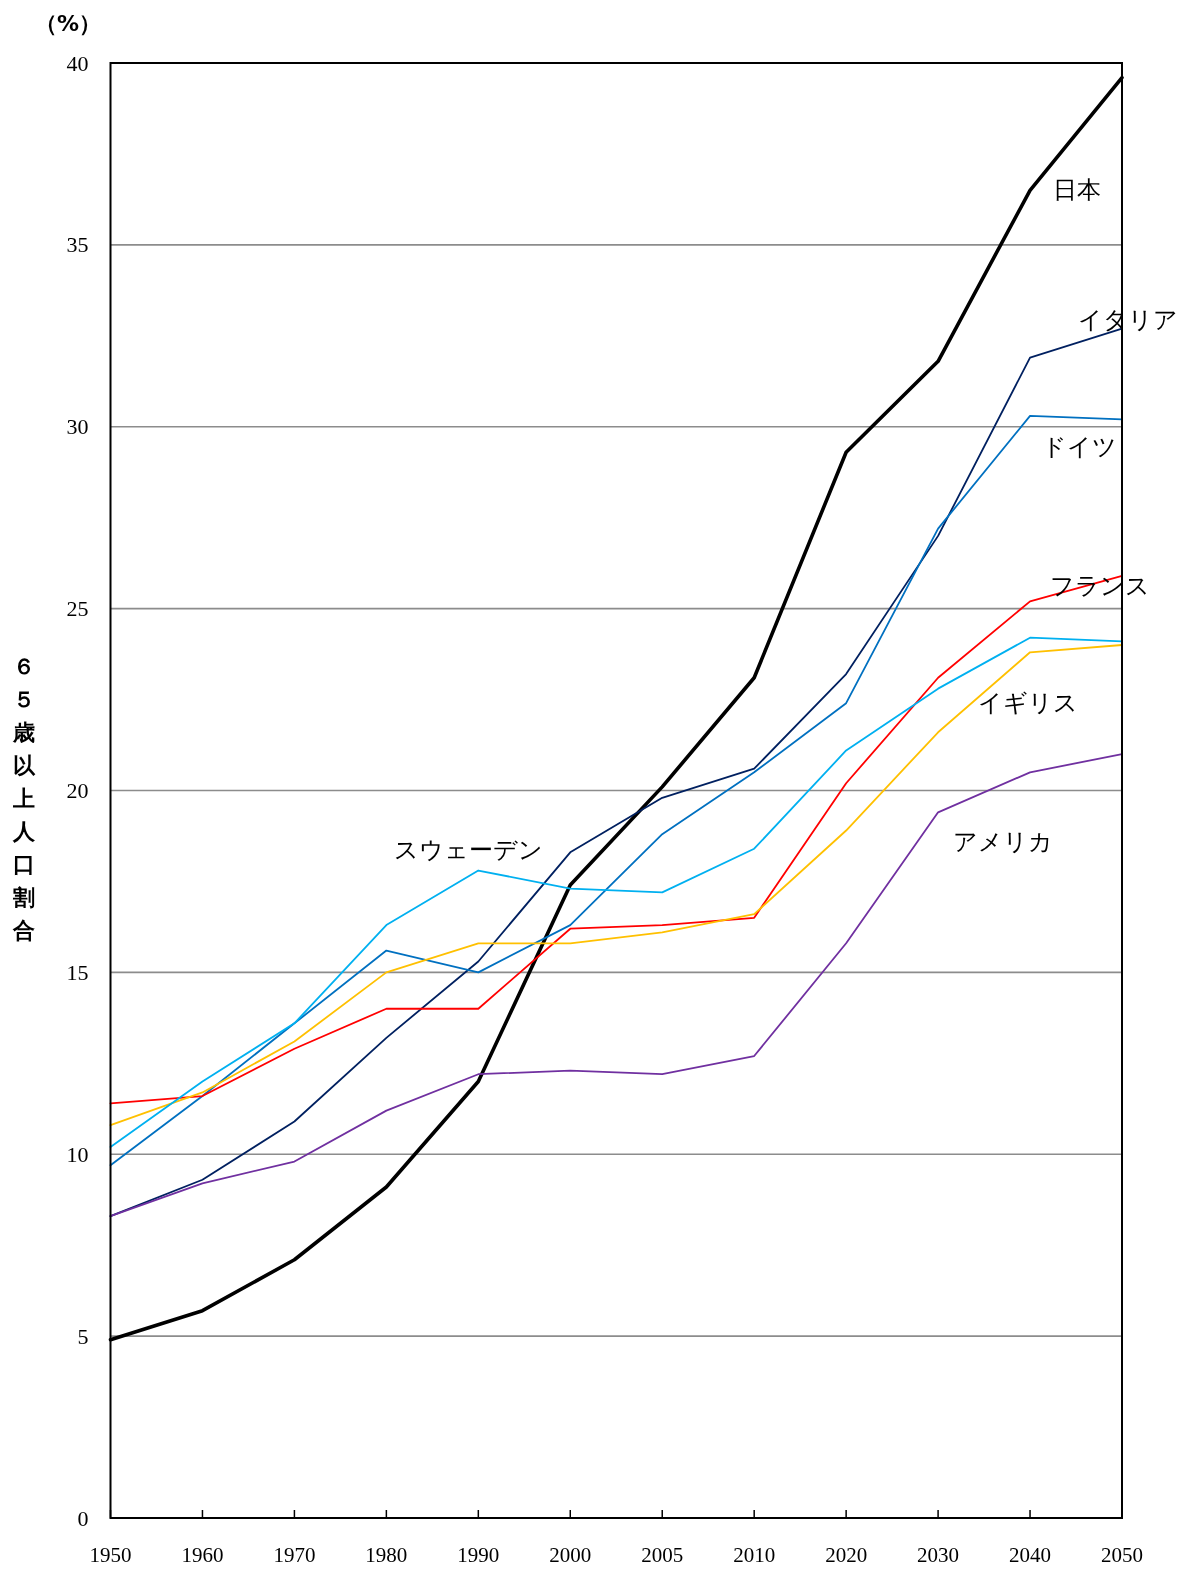 The width and height of the screenshot is (1181, 1573). Describe the element at coordinates (386, 1555) in the screenshot. I see `x-tick-label: 1980` at that location.